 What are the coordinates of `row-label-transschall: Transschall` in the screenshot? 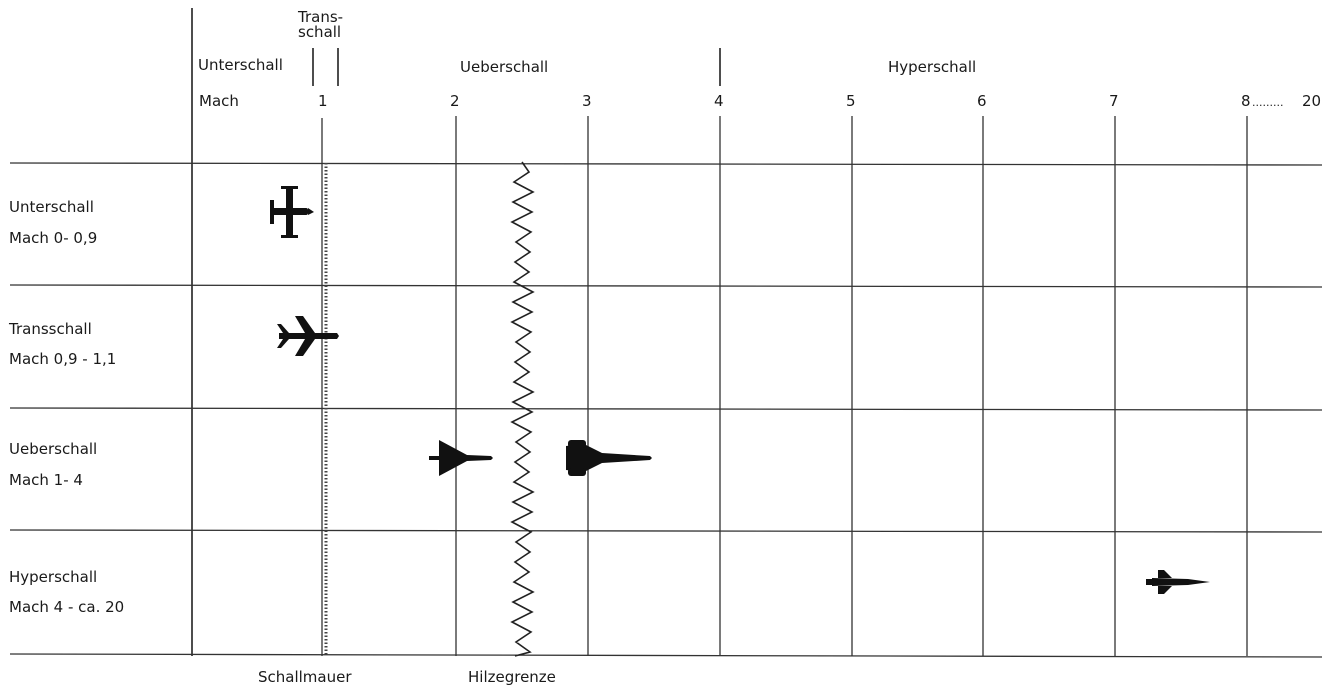 It's located at (50, 329).